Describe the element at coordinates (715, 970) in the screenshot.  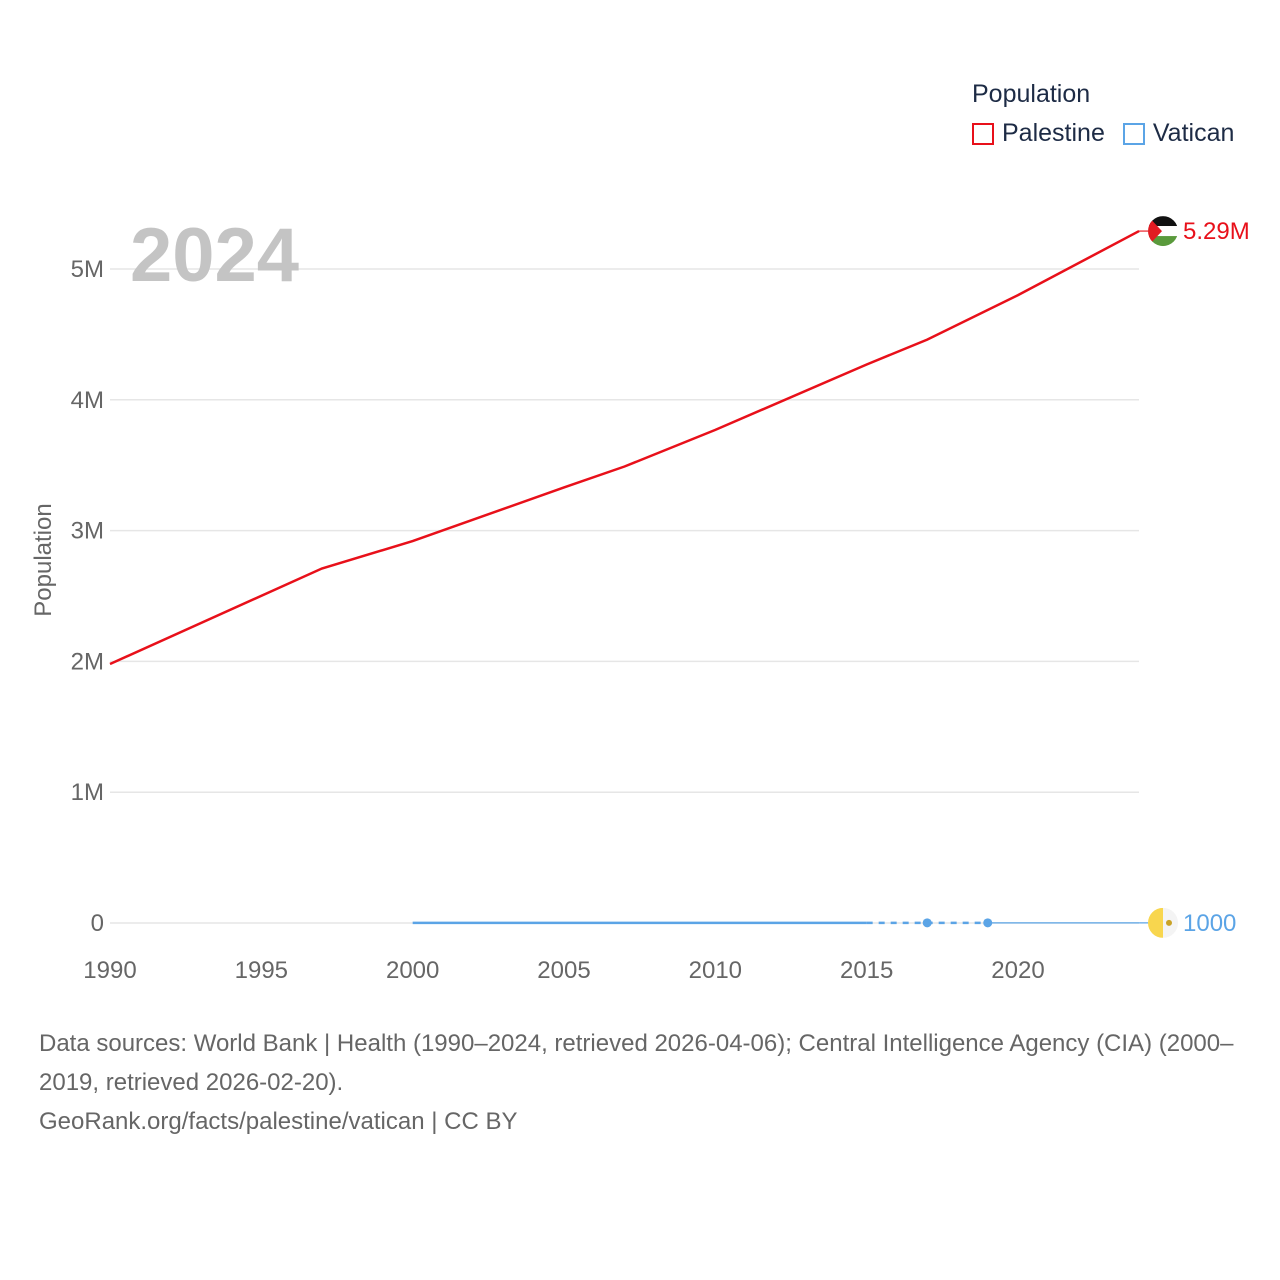
I see `x-tick-label: 2010` at that location.